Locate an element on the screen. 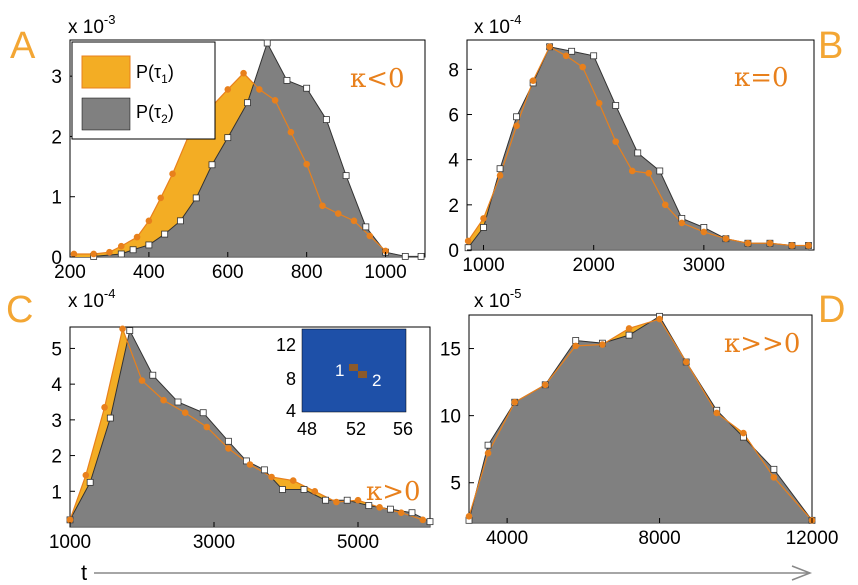  panel-c-ytick-label: 3 is located at coordinates (56, 421).